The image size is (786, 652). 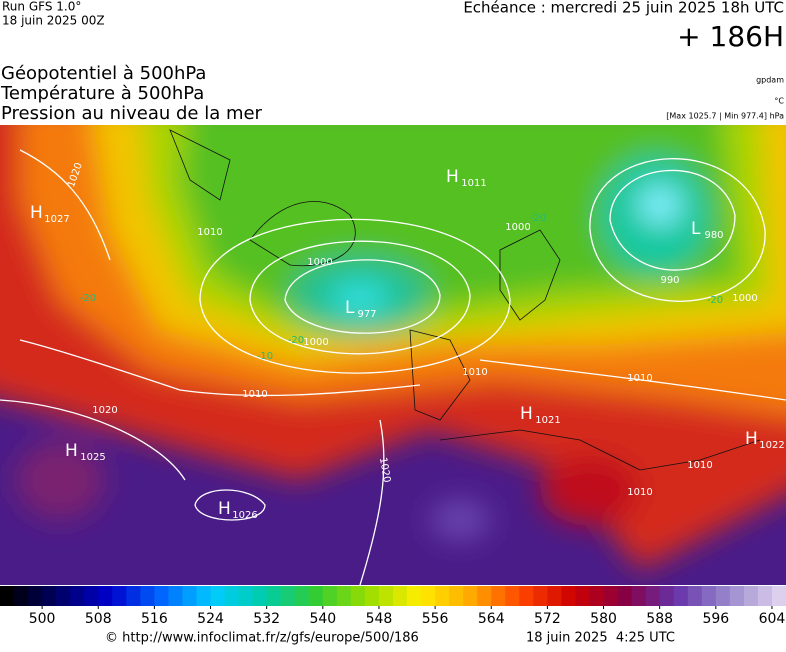 What do you see at coordinates (154, 619) in the screenshot?
I see `colorbar-label: 516` at bounding box center [154, 619].